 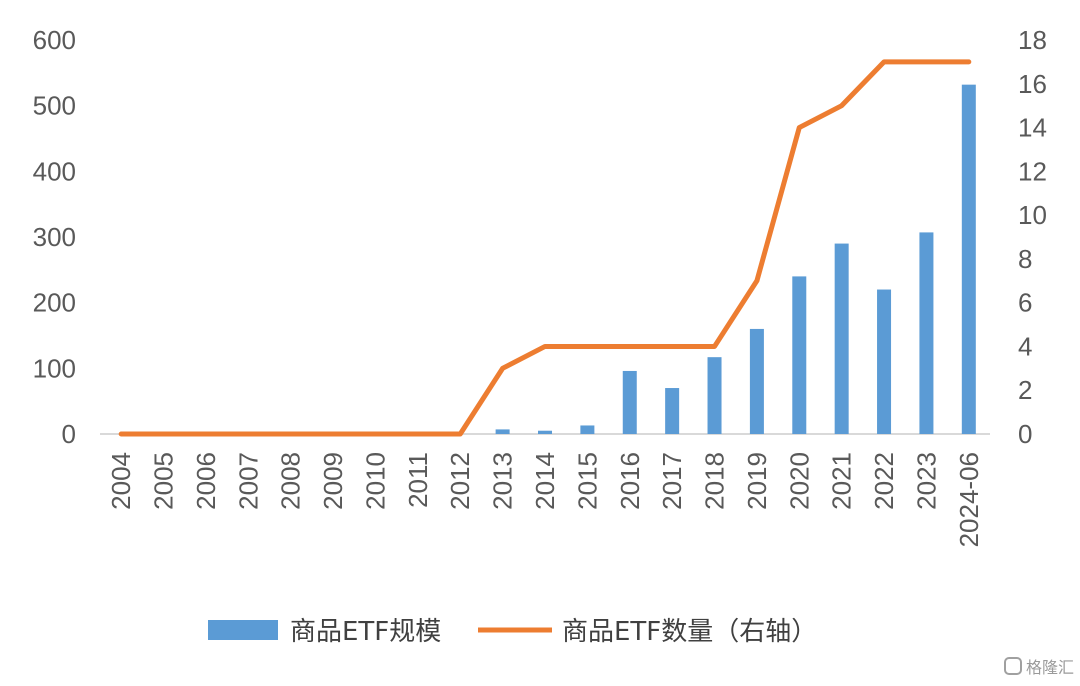 What do you see at coordinates (799, 355) in the screenshot?
I see `bar-2020` at bounding box center [799, 355].